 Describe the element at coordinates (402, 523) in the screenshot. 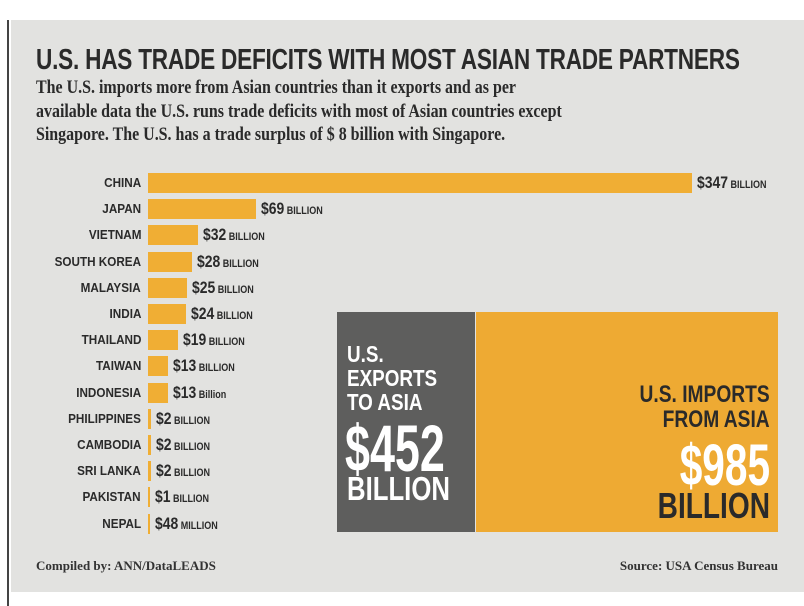

I see `bar-row: NEPAL $48 MILLION` at that location.